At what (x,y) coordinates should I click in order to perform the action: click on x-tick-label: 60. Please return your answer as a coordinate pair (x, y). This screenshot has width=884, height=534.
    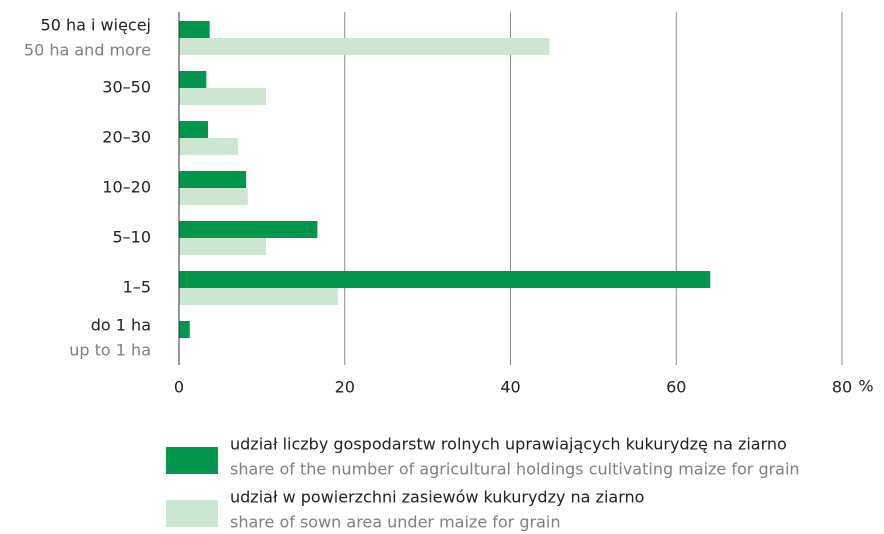
    Looking at the image, I should click on (676, 387).